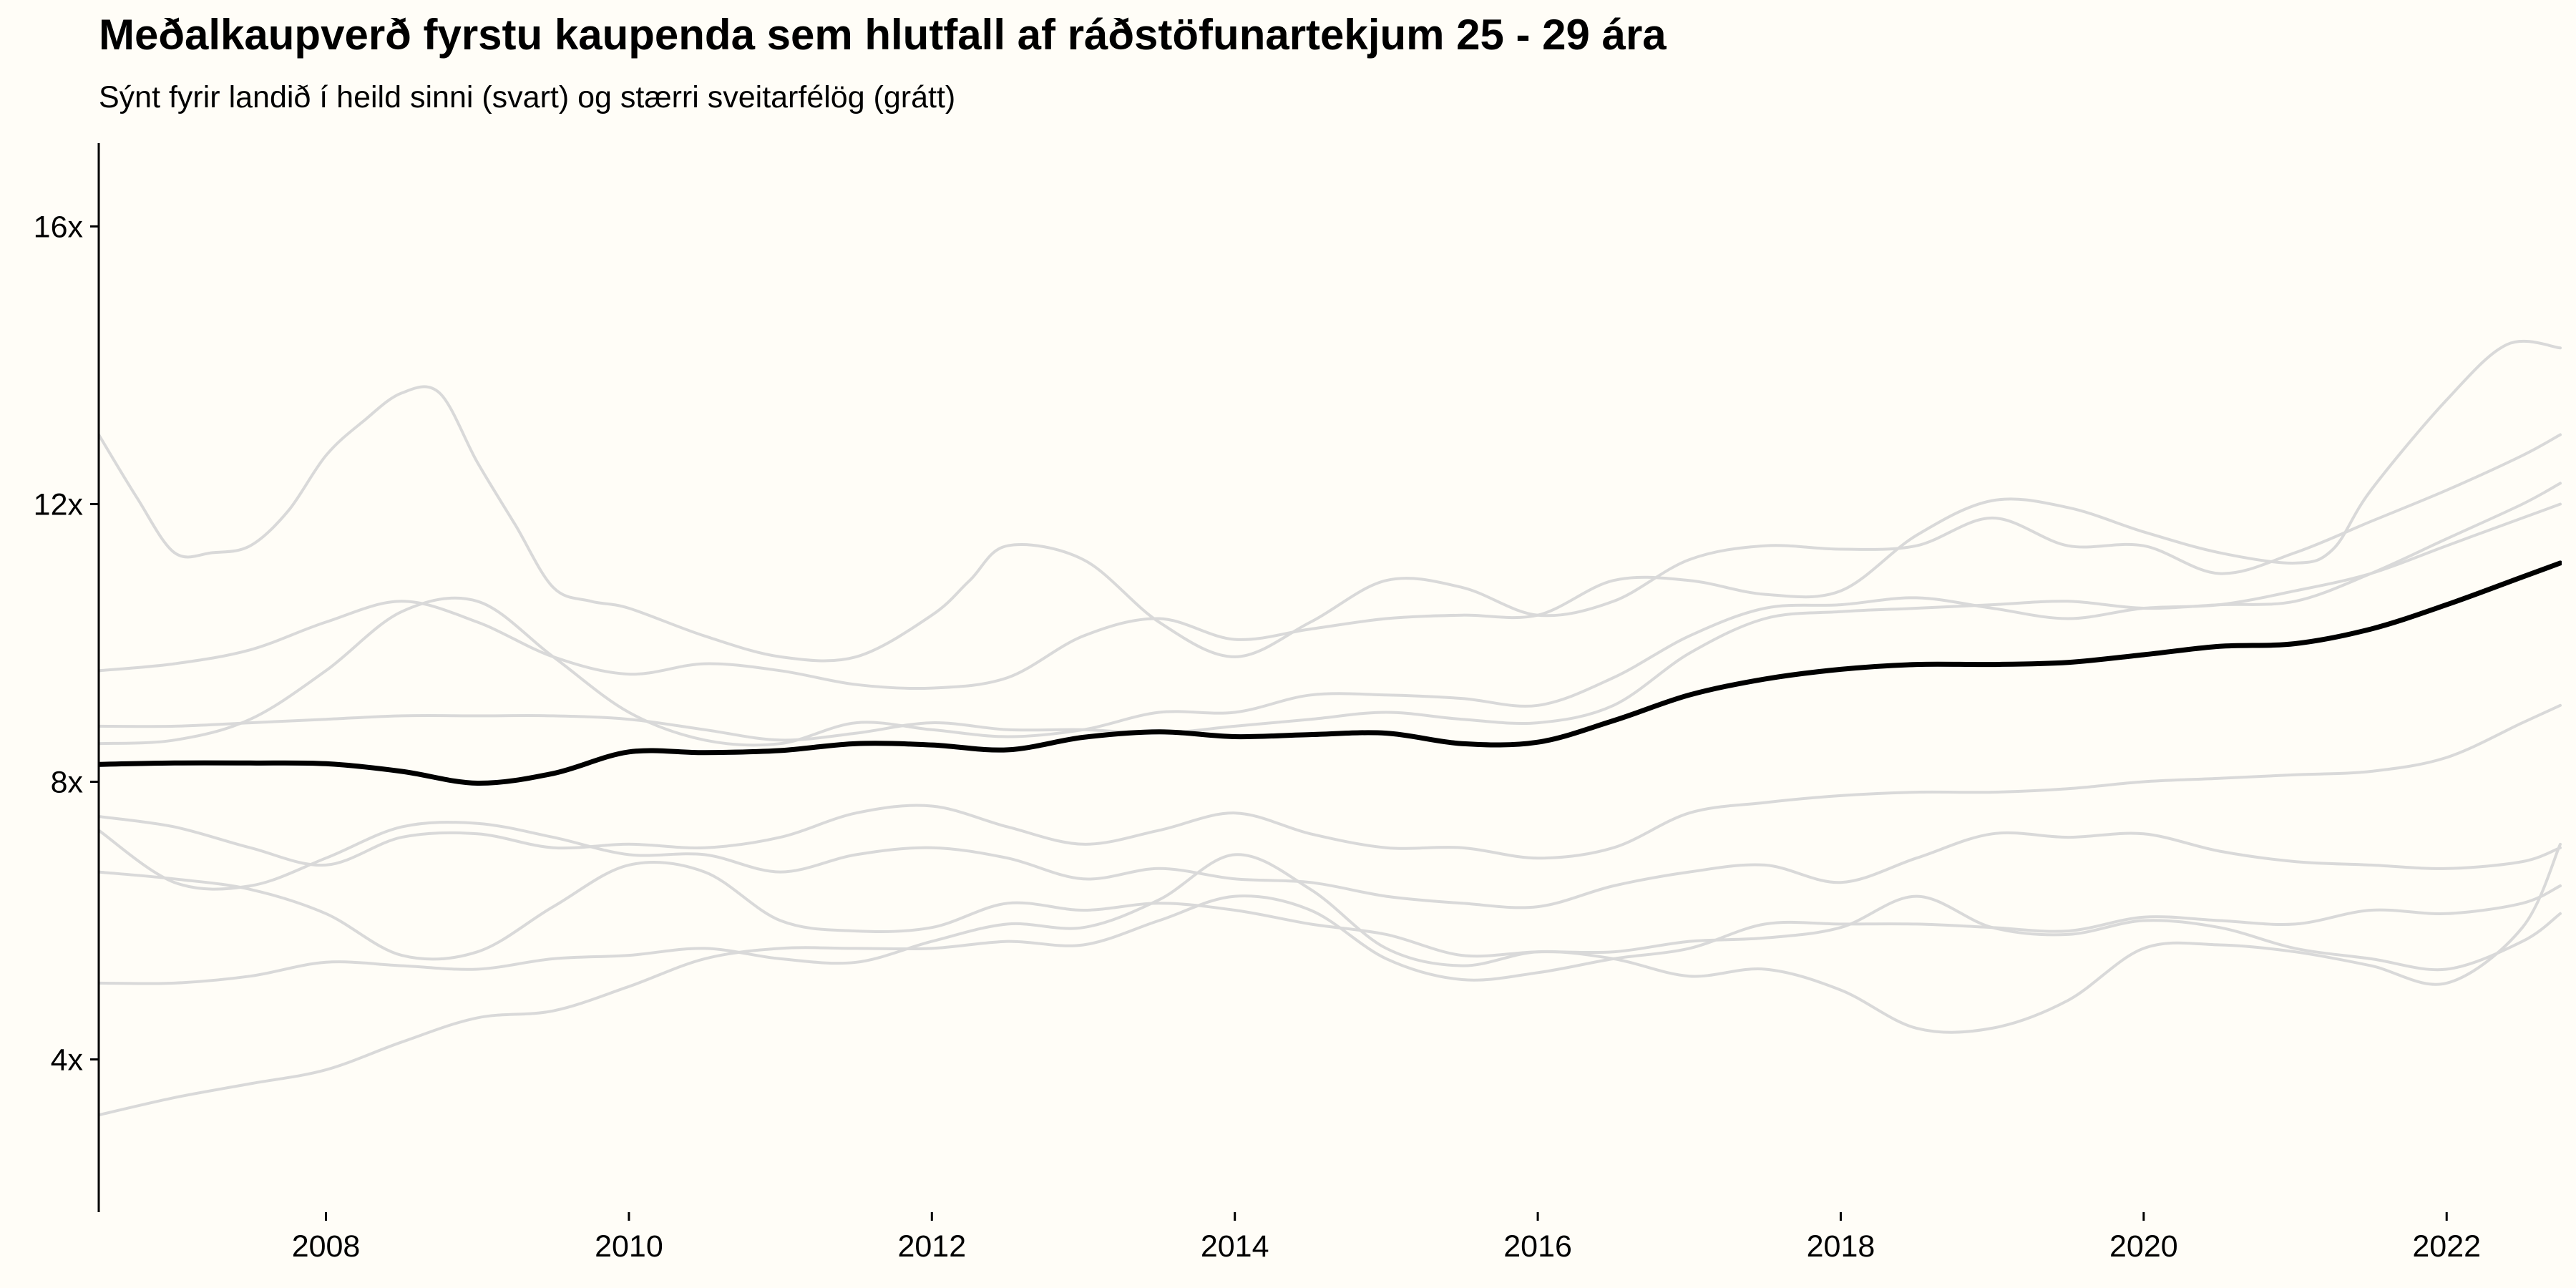 This screenshot has height=1288, width=2576. What do you see at coordinates (2143, 1246) in the screenshot?
I see `x-tick-label: 2020` at bounding box center [2143, 1246].